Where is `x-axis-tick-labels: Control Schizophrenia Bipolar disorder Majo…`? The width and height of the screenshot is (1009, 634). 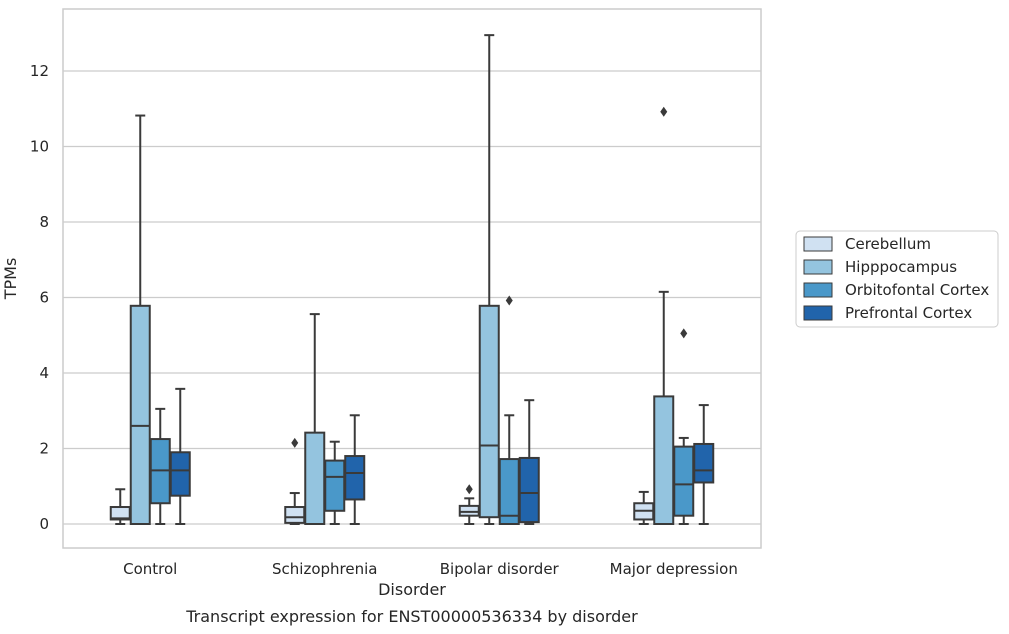
x-axis-tick-labels: Control Schizophrenia Bipolar disorder Majo… is located at coordinates (430, 569).